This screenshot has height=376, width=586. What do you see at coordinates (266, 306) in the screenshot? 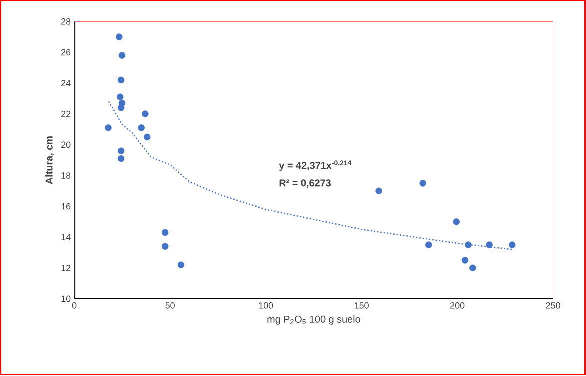
I see `x-tick-label: 100` at bounding box center [266, 306].